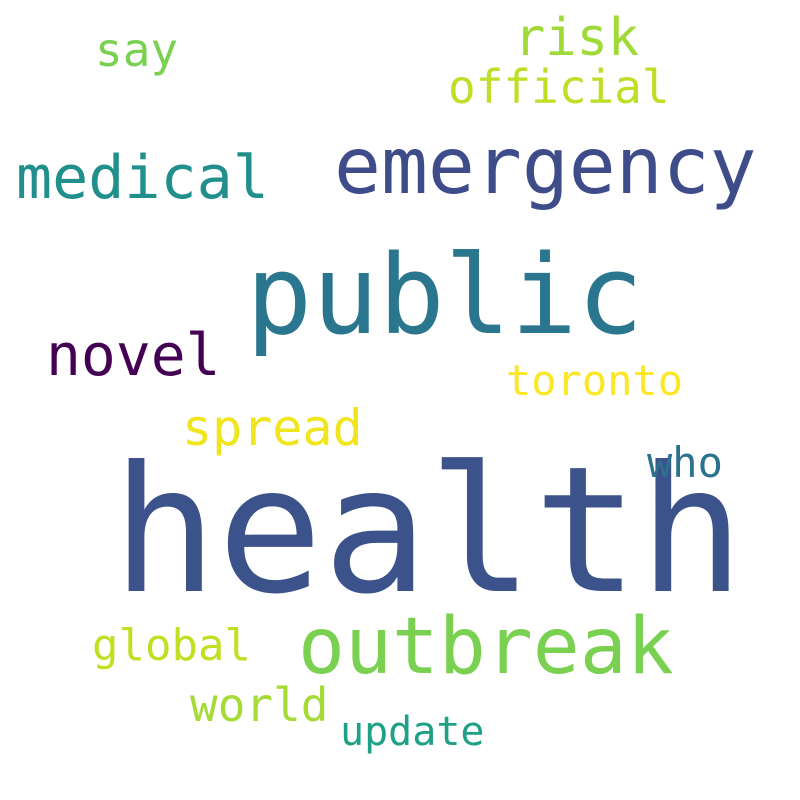  What do you see at coordinates (685, 462) in the screenshot?
I see `word-who: who` at bounding box center [685, 462].